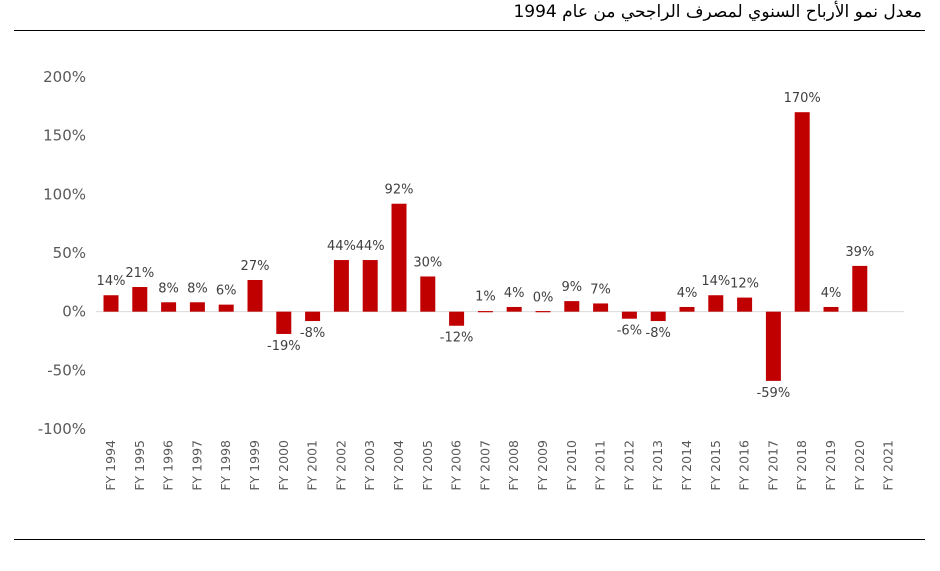 Image resolution: width=940 pixels, height=571 pixels. Describe the element at coordinates (427, 465) in the screenshot. I see `x-tick-label: FY 2005` at that location.